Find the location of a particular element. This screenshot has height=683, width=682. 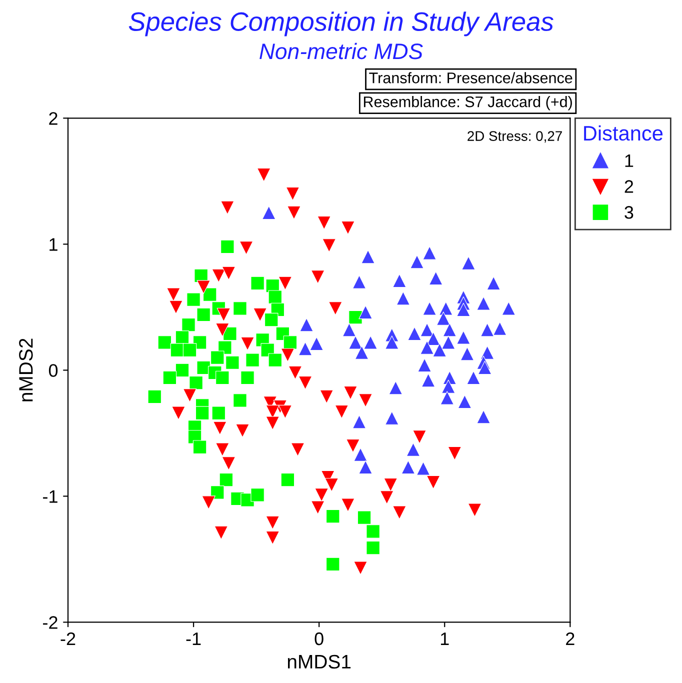

y-tick-label: -1 is located at coordinates (50, 496).